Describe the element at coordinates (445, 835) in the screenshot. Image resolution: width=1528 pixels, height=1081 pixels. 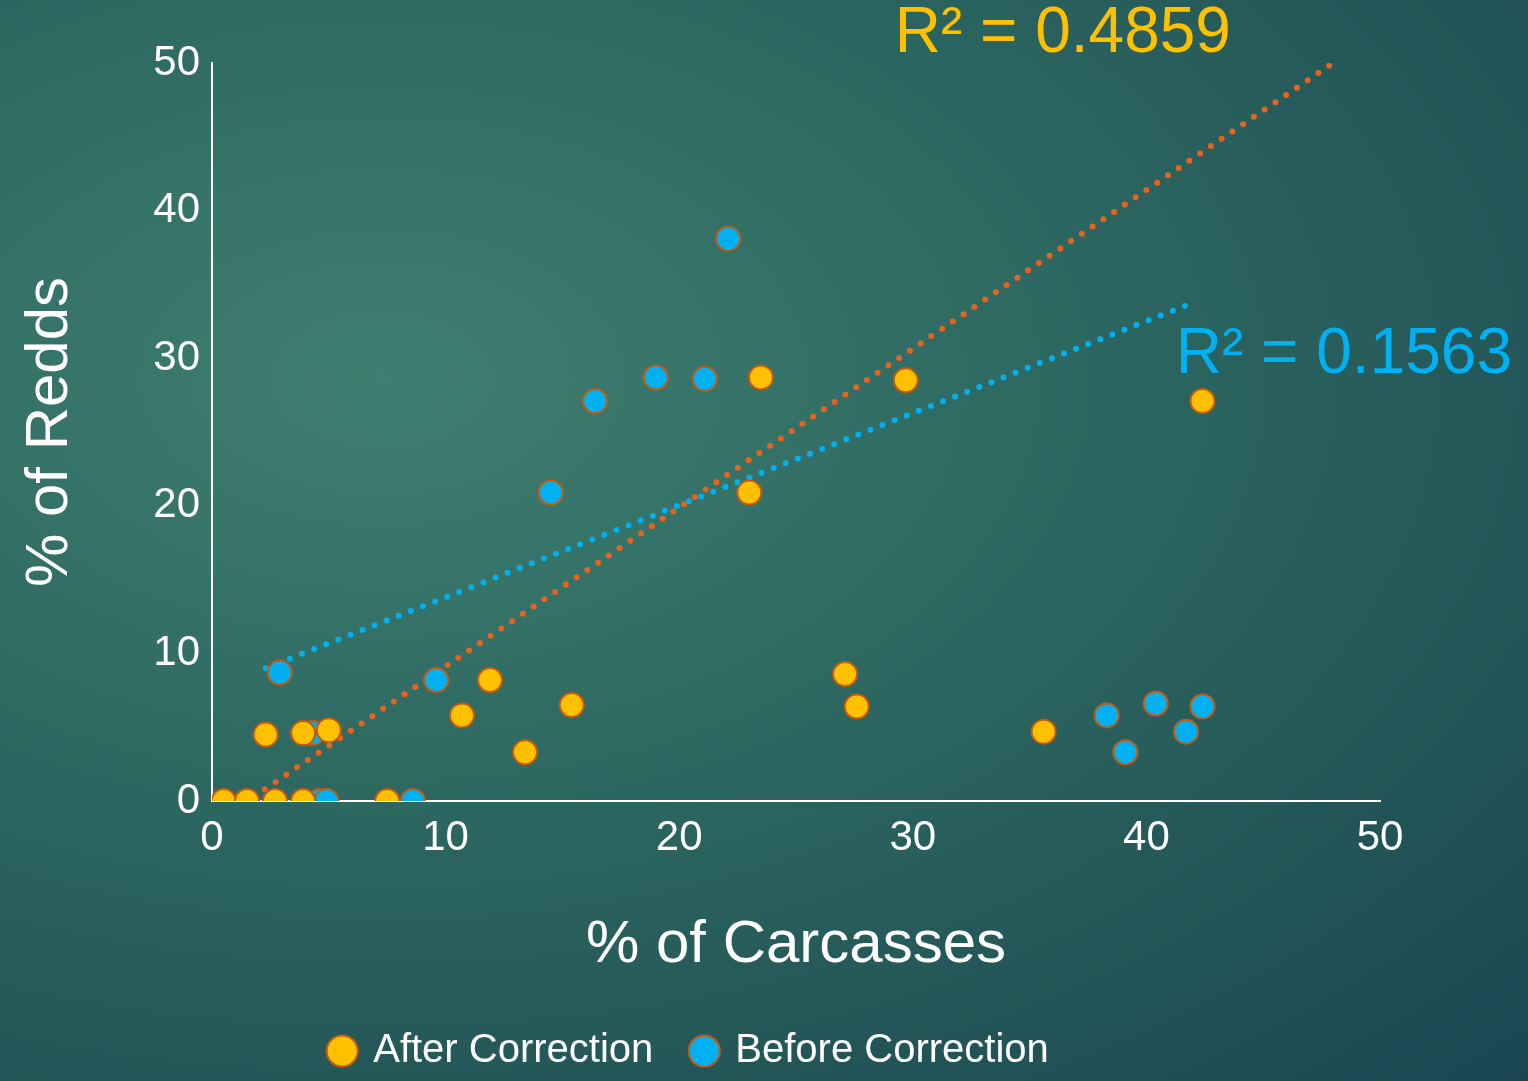
I see `x-tick-label: 10` at that location.